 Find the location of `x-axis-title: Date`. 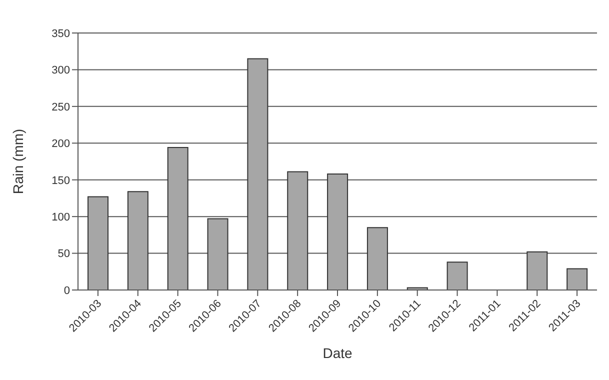

x-axis-title: Date is located at coordinates (337, 353).